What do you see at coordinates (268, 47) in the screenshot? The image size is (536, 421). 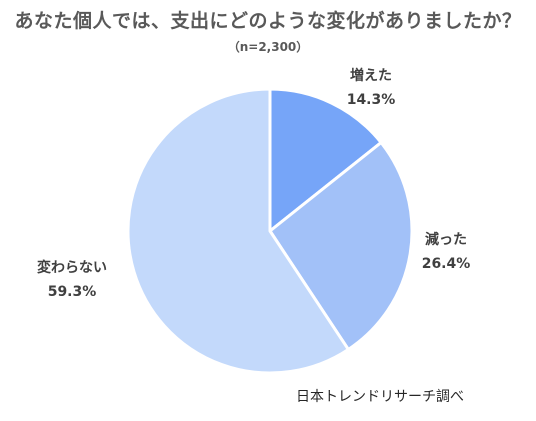 I see `chart-subtitle: （n=2,300）` at bounding box center [268, 47].